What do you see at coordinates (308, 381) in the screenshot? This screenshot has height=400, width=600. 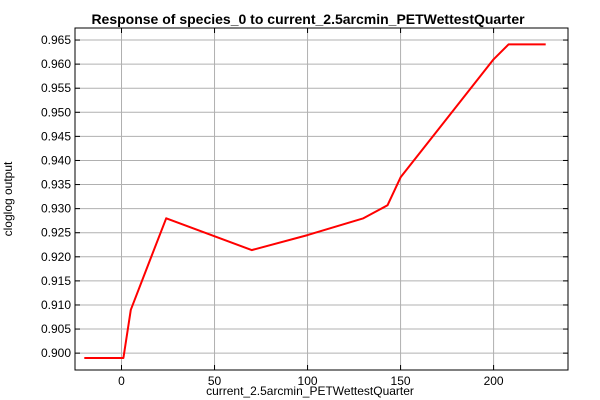 I see `x-tick-label: 100` at bounding box center [308, 381].